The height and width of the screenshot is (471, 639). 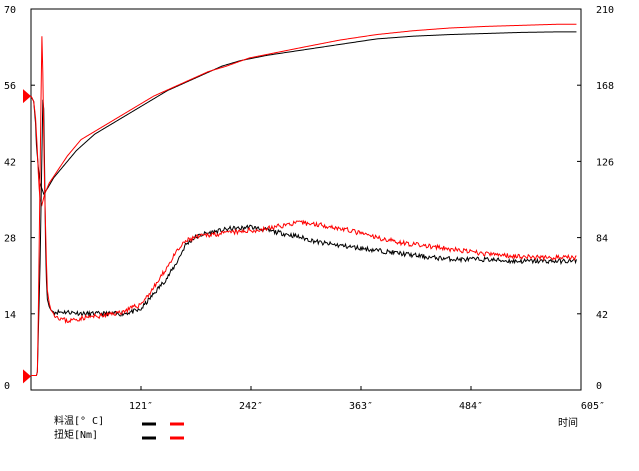 What do you see at coordinates (7, 386) in the screenshot?
I see `left-tick-label: 0` at bounding box center [7, 386].